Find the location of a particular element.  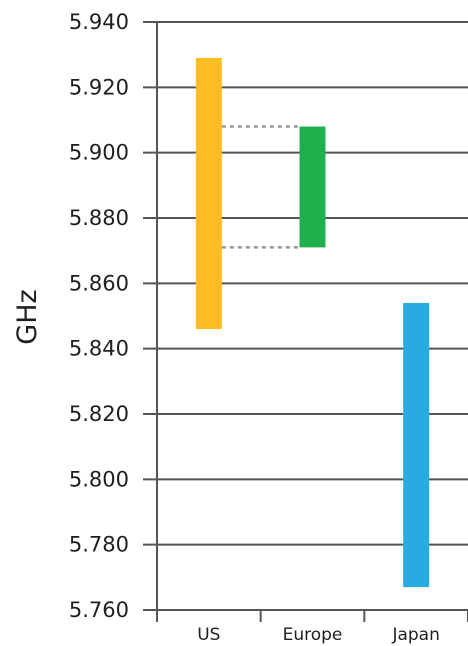

connector-lines is located at coordinates (260, 187).